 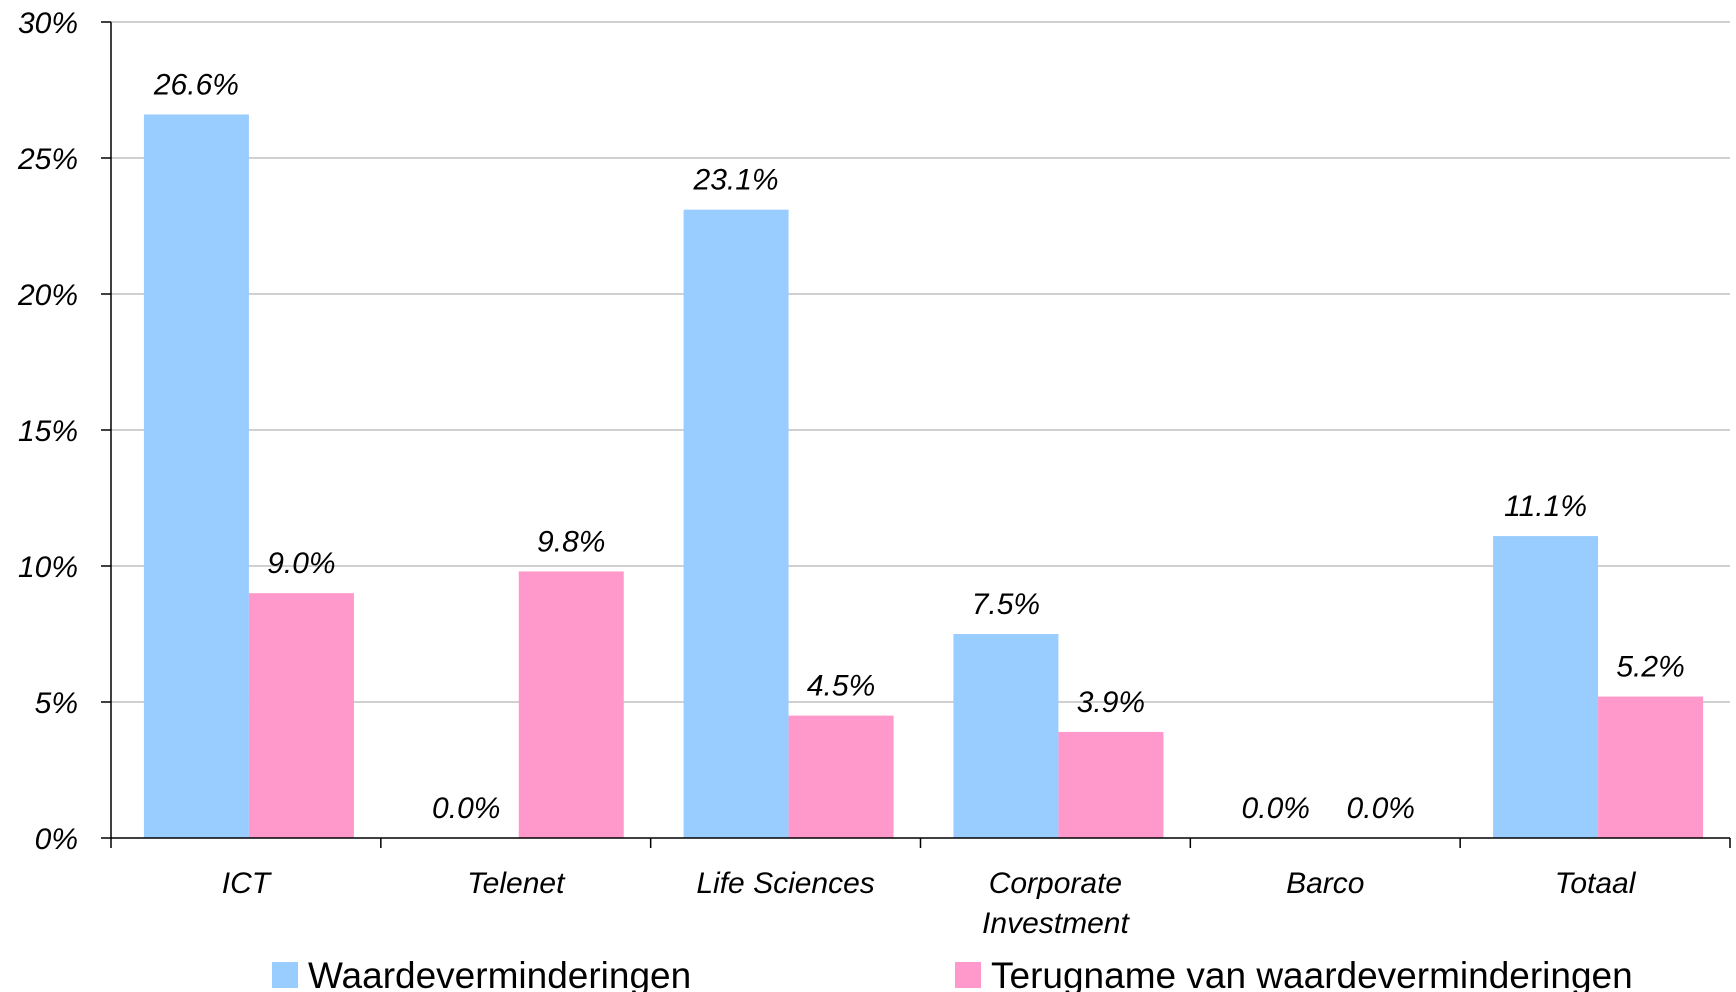 What do you see at coordinates (56, 703) in the screenshot?
I see `y-tick-label: 5%` at bounding box center [56, 703].